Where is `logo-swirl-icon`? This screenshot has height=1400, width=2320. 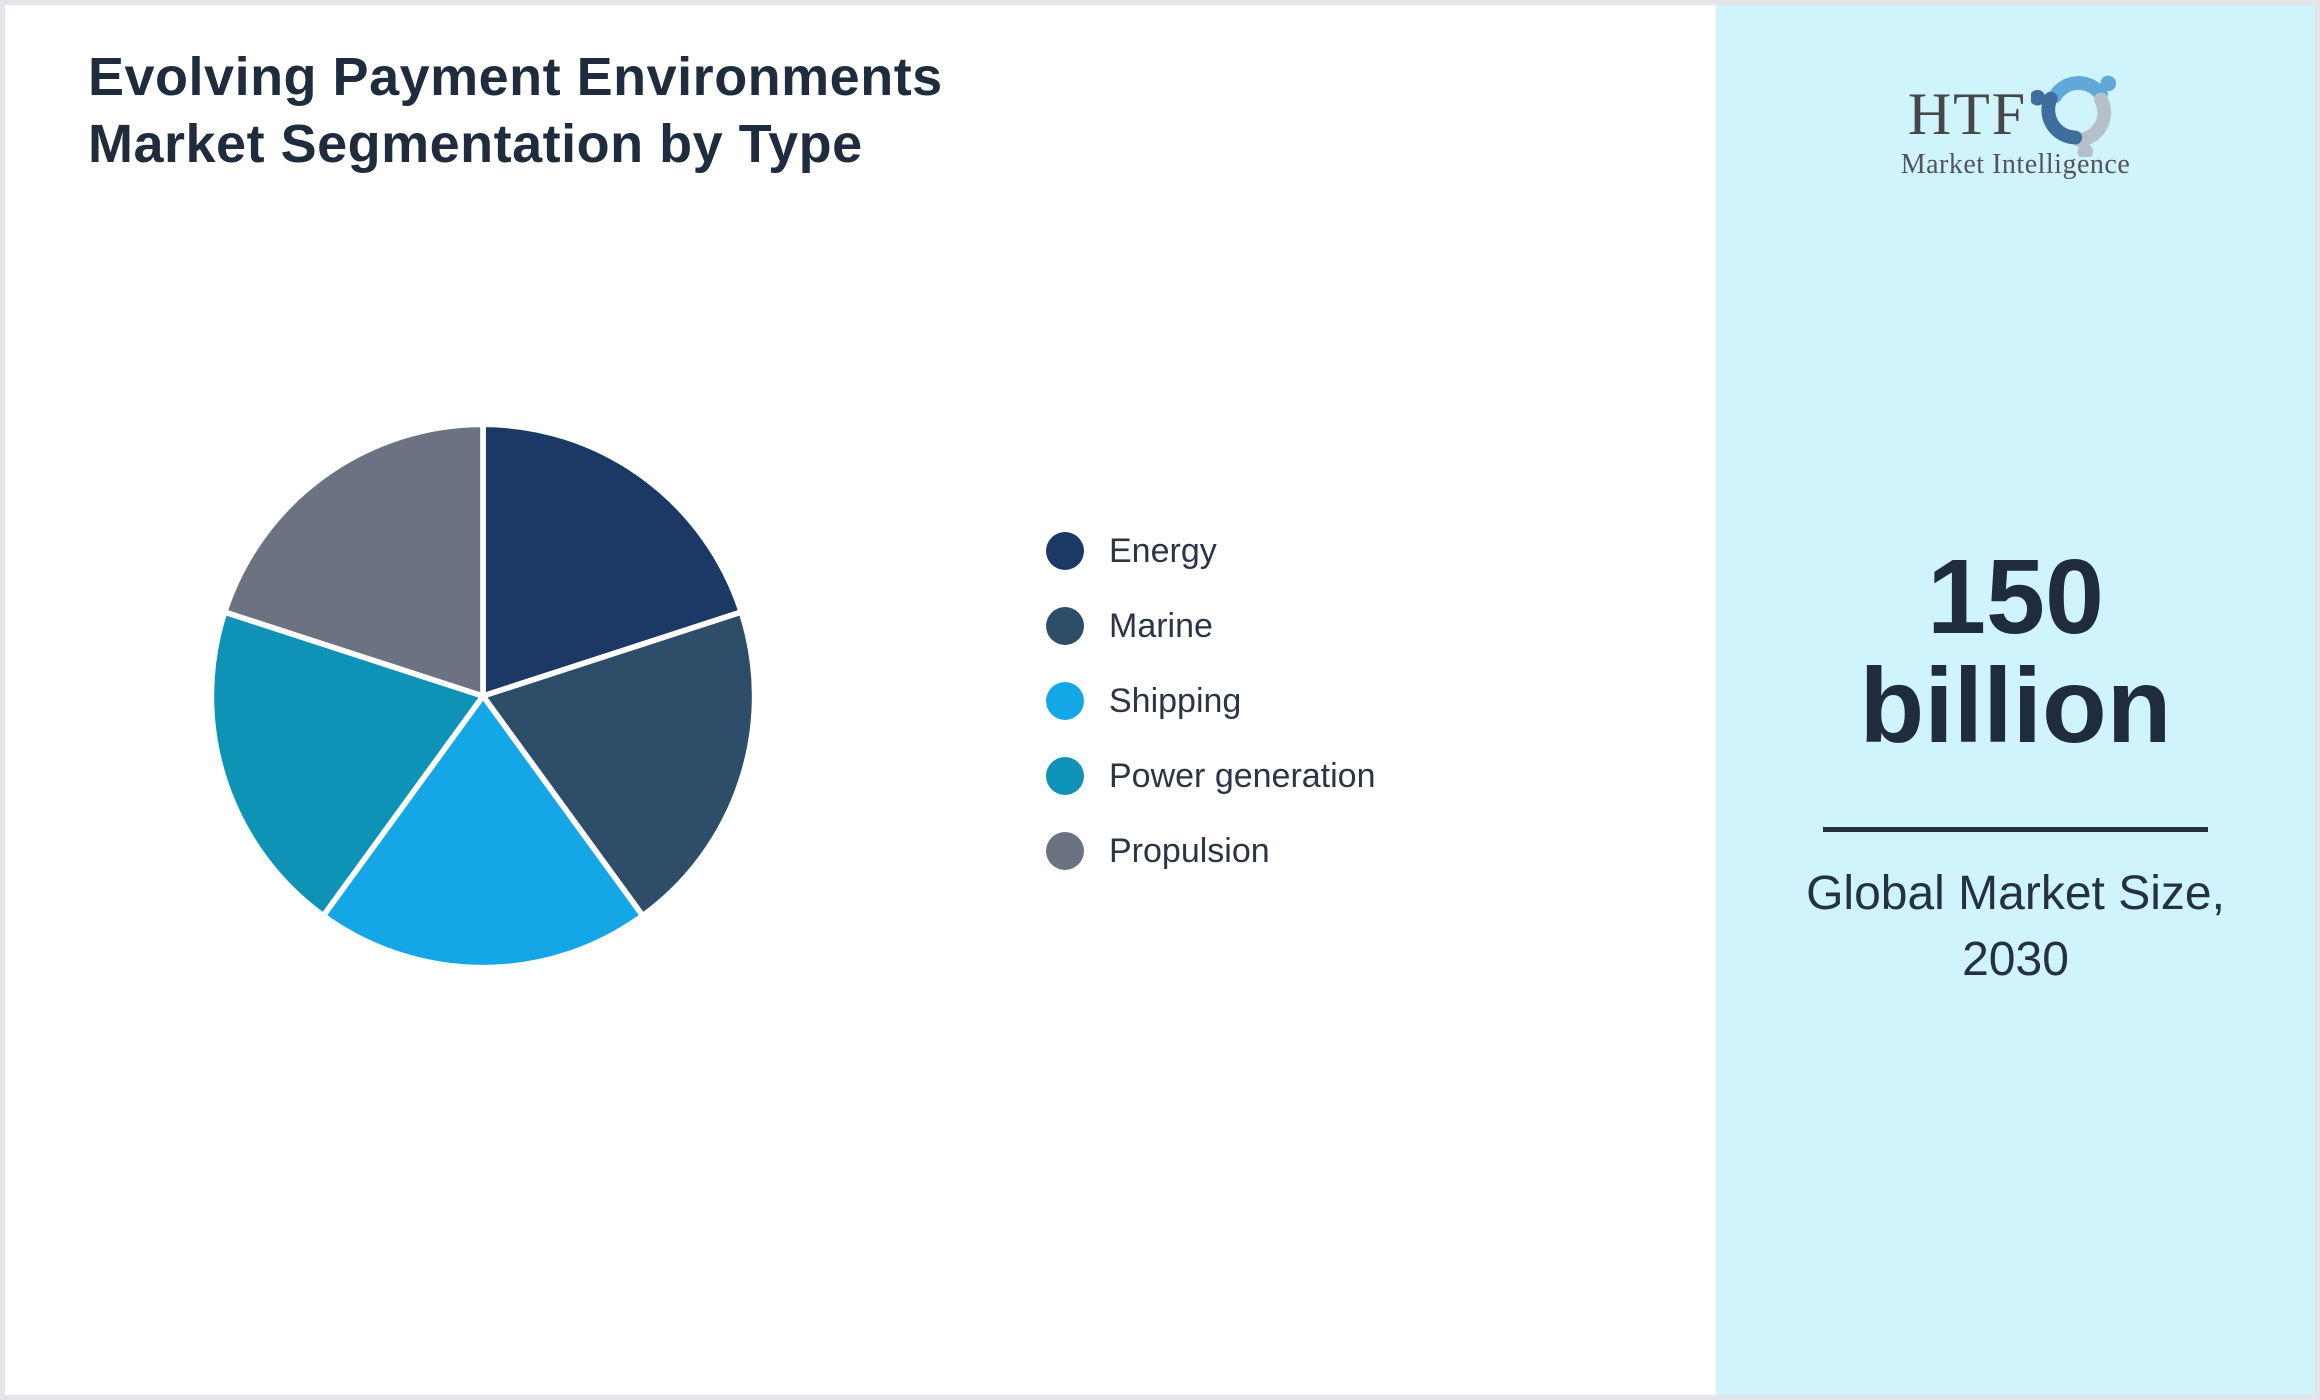
logo-swirl-icon is located at coordinates (2074, 116).